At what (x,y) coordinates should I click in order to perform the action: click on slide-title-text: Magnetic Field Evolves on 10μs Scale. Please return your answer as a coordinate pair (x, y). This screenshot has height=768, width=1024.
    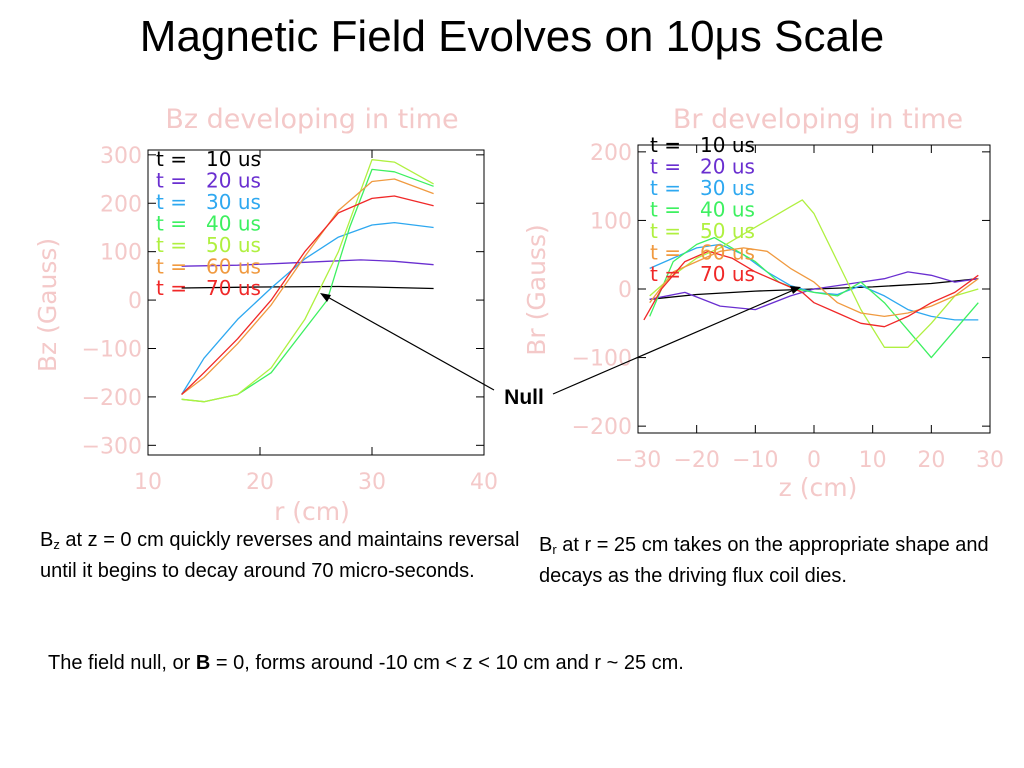
    Looking at the image, I should click on (512, 36).